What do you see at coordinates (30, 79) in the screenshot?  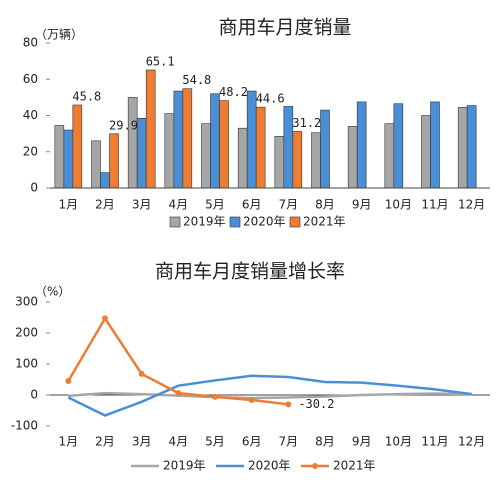 I see `y-tick-label: 60` at bounding box center [30, 79].